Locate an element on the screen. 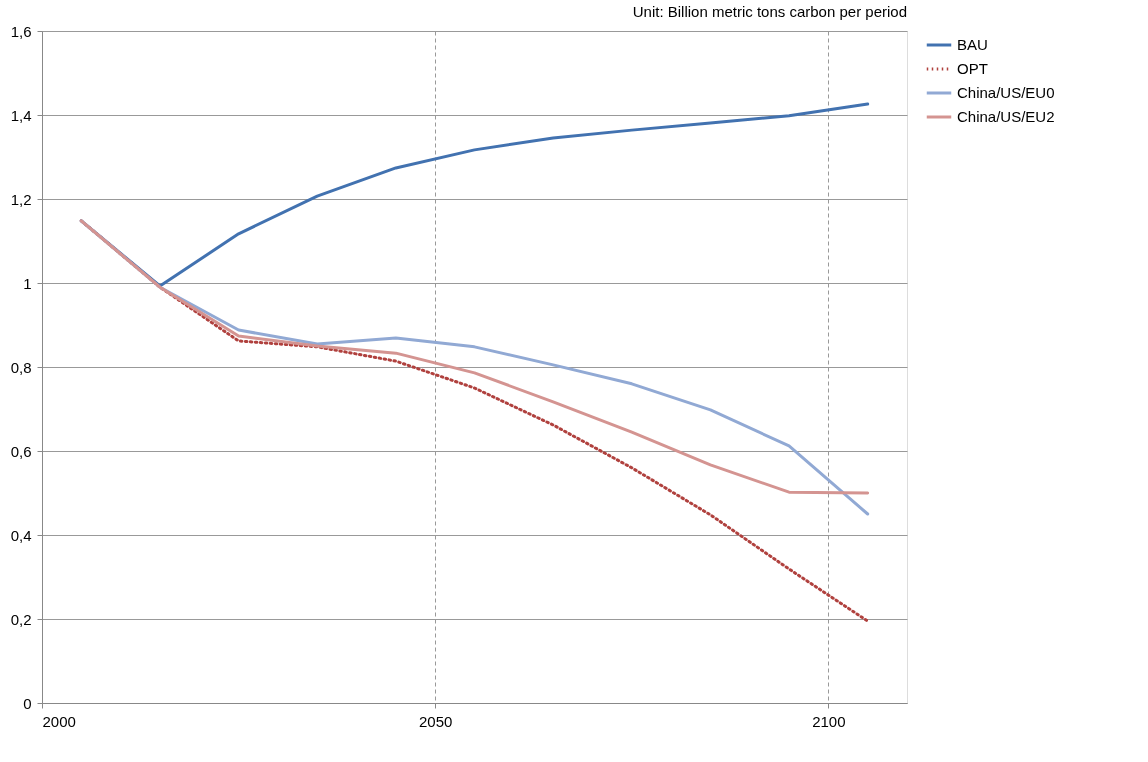  y-tick-label: 1,2 is located at coordinates (21, 199).